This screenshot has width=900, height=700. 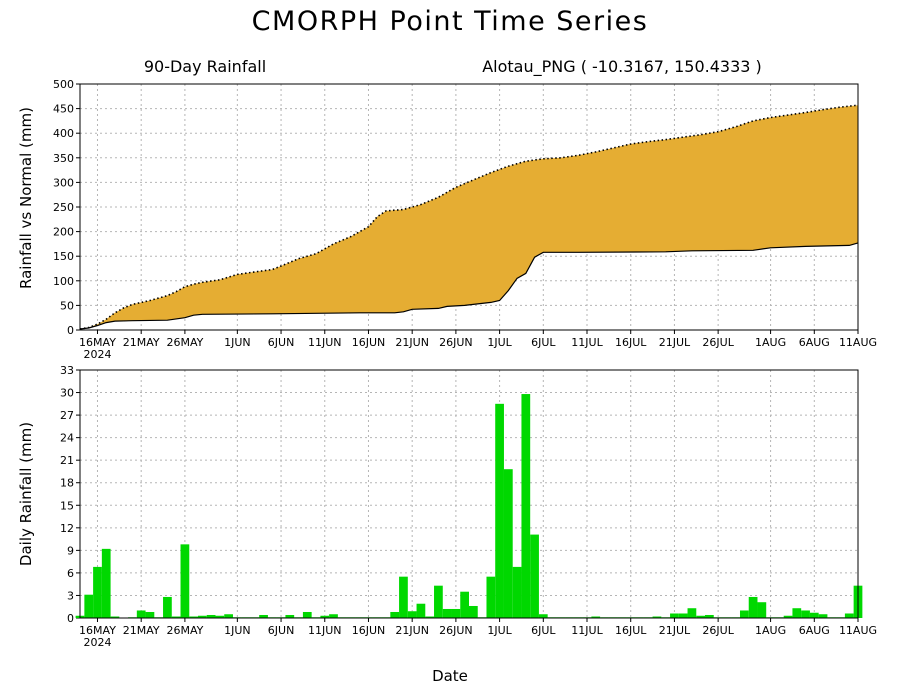 I want to click on top-year-label: 2024, so click(x=97, y=354).